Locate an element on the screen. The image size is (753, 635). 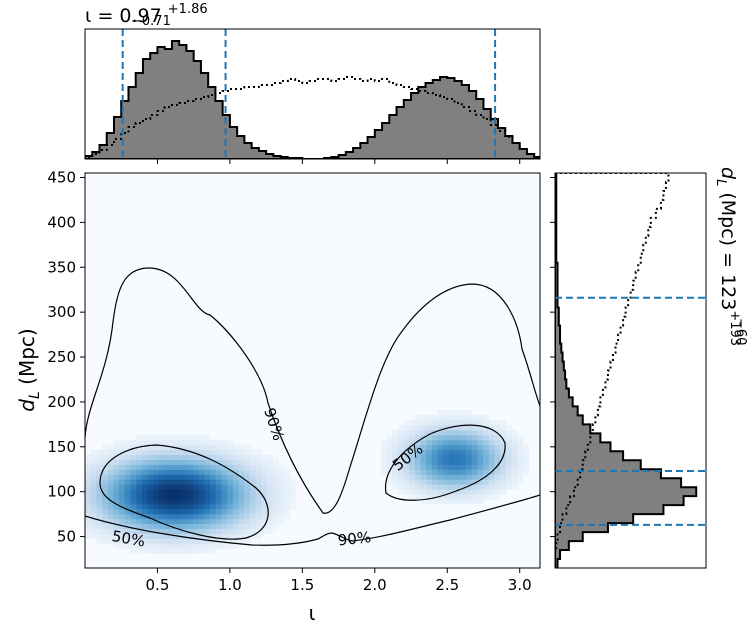
y-axis-label: dL (Mpc) is located at coordinates (29, 369).